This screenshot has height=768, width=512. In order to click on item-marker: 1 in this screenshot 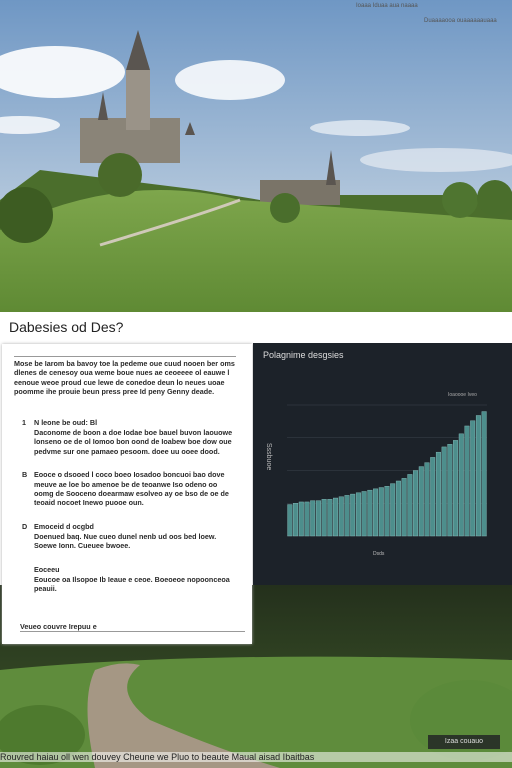, I will do `click(24, 422)`.